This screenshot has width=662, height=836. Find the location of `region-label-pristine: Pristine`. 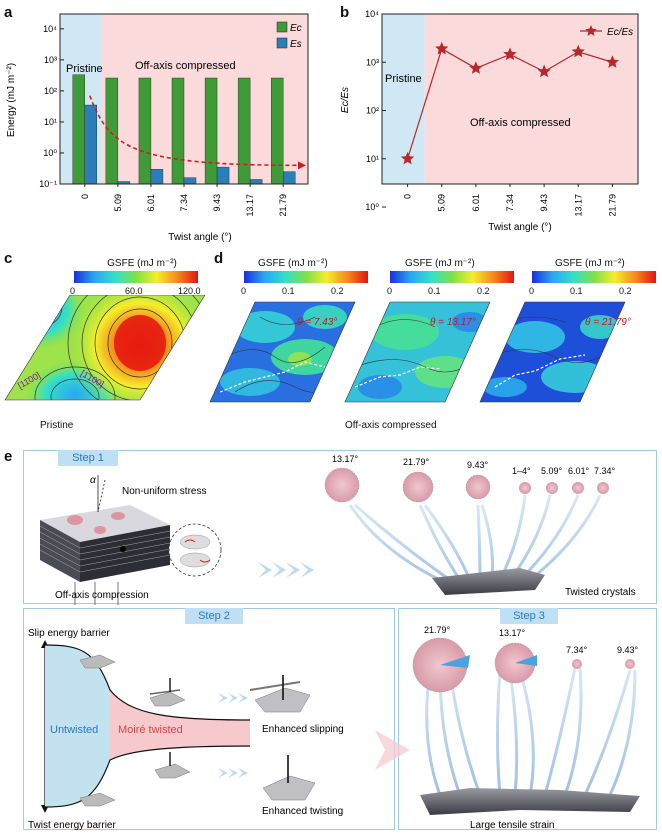

region-label-pristine: Pristine is located at coordinates (403, 79).